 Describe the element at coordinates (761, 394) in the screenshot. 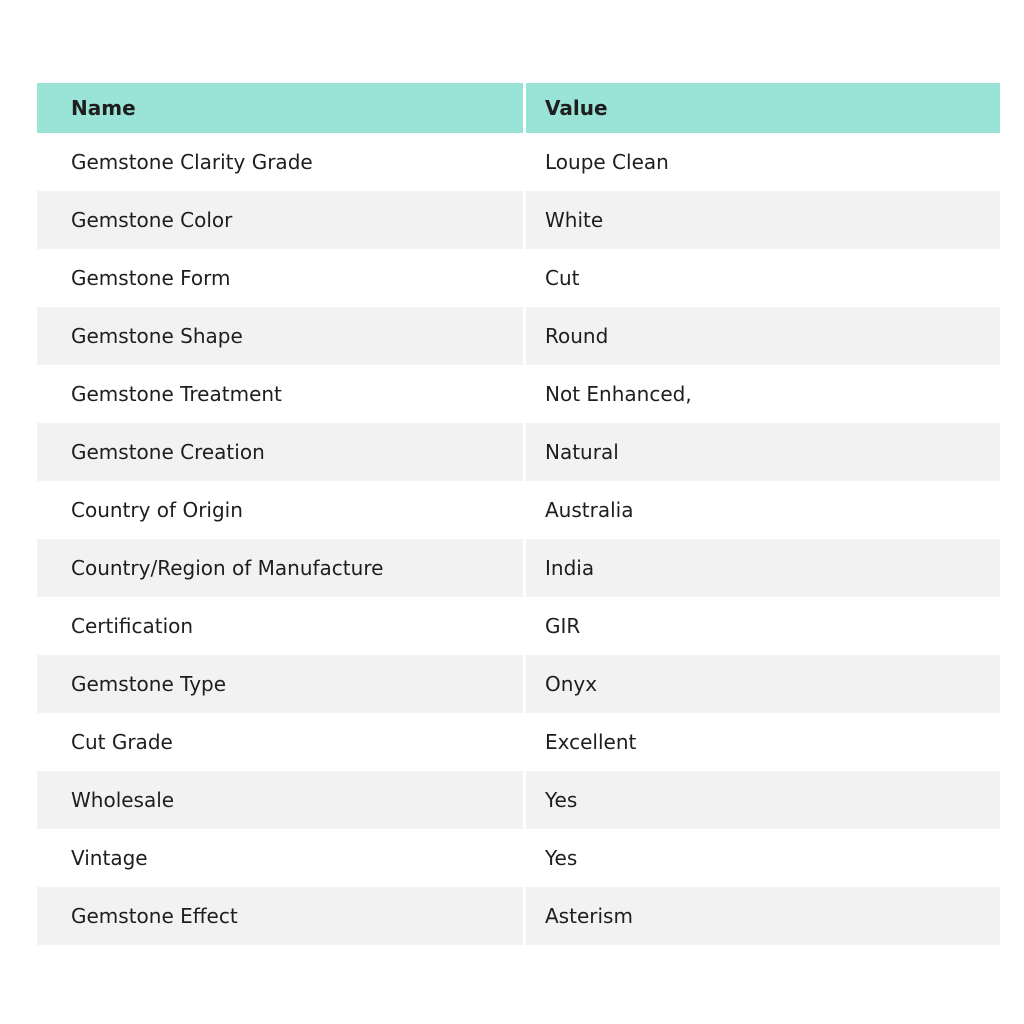

I see `spec-value-cell: Not Enhanced,` at that location.